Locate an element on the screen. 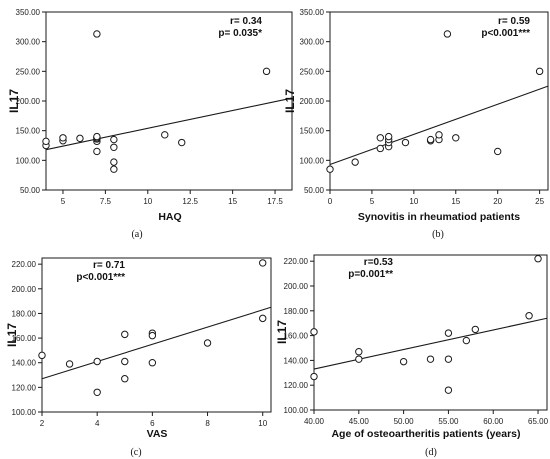  x-axis-label: HAQ is located at coordinates (169, 217).